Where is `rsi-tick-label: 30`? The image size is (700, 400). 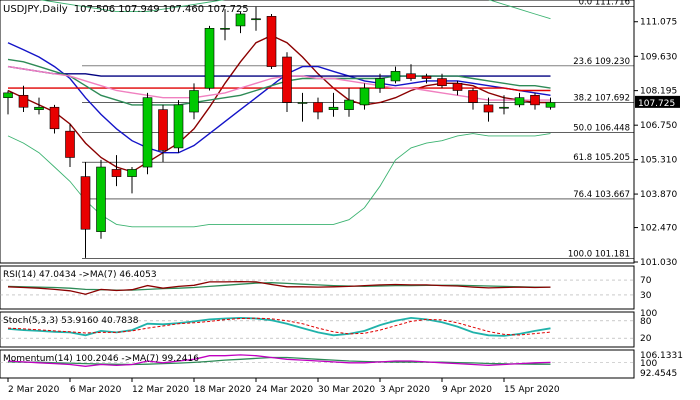
rsi-tick-label: 30 is located at coordinates (646, 296).